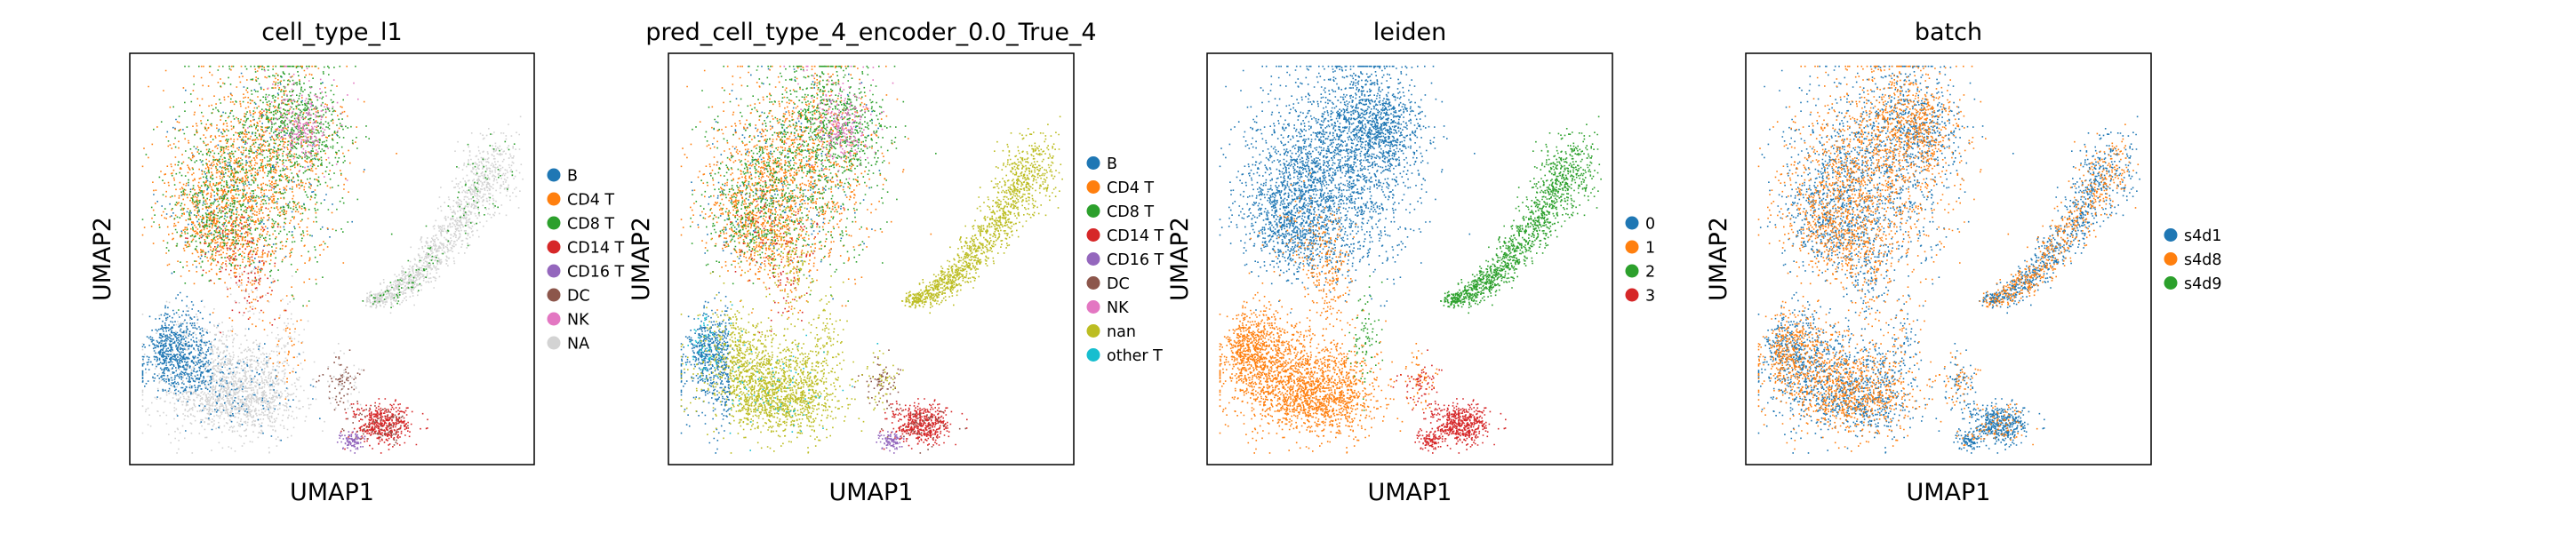 This screenshot has height=533, width=2576. I want to click on scatter-series-s4d1, so click(1948, 259).